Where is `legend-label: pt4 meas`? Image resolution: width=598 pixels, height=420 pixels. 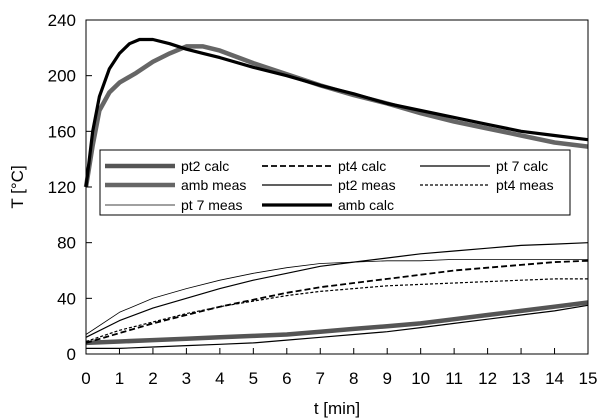
legend-label: pt4 meas is located at coordinates (525, 185).